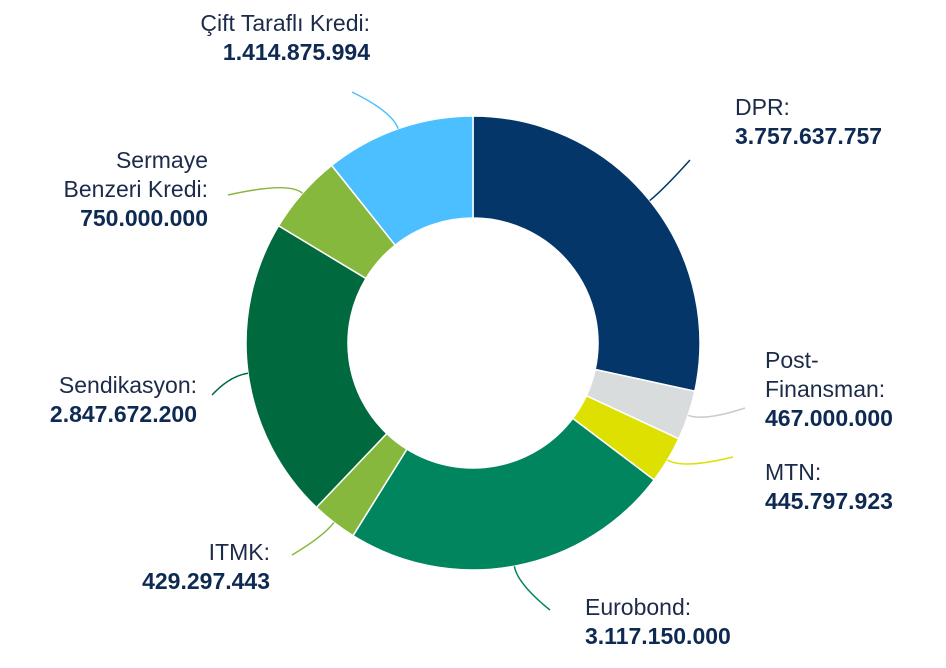  What do you see at coordinates (793, 472) in the screenshot?
I see `category-name: MTN:` at bounding box center [793, 472].